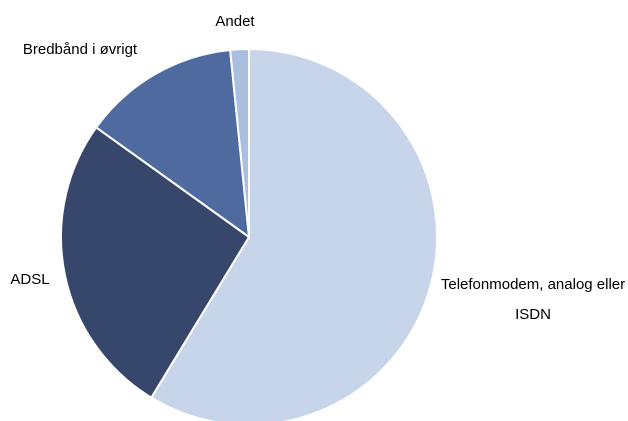  Describe the element at coordinates (235, 21) in the screenshot. I see `slice-label: Andet` at that location.